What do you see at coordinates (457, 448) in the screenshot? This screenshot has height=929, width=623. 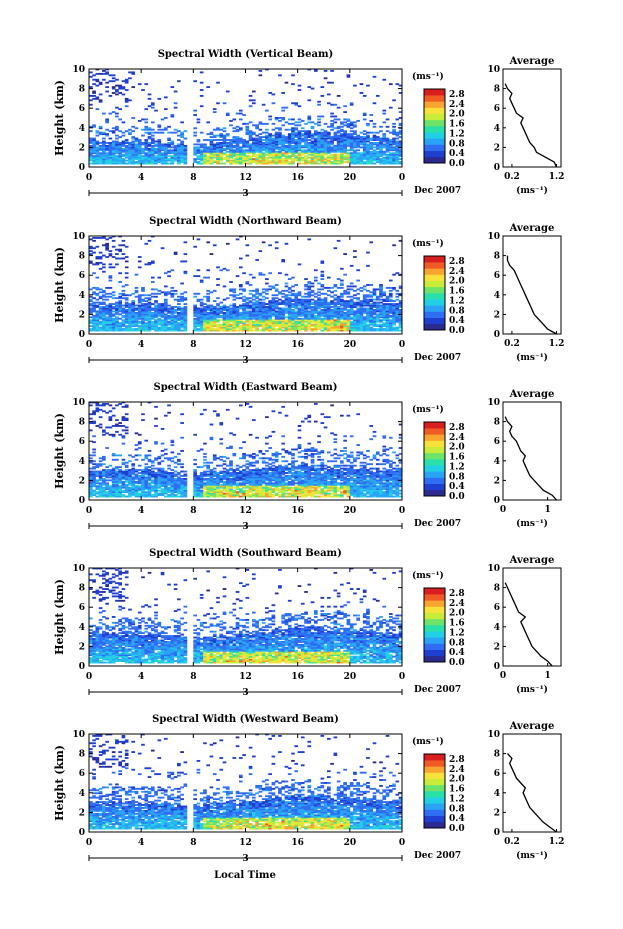 I see `colorbar-tick-label: 2.0` at bounding box center [457, 448].